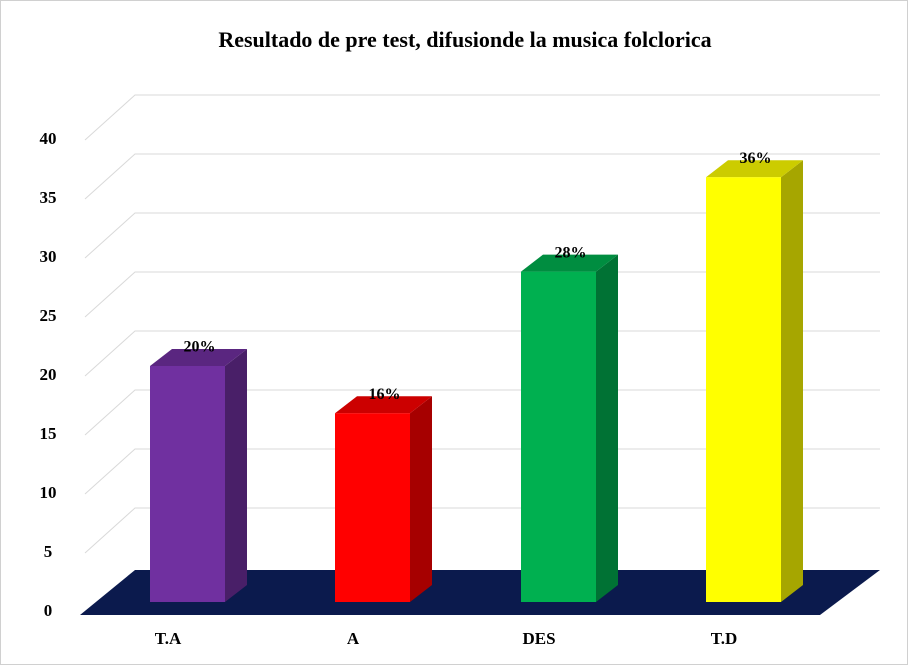 The width and height of the screenshot is (909, 666). I want to click on x-tick-label: T.A, so click(168, 638).